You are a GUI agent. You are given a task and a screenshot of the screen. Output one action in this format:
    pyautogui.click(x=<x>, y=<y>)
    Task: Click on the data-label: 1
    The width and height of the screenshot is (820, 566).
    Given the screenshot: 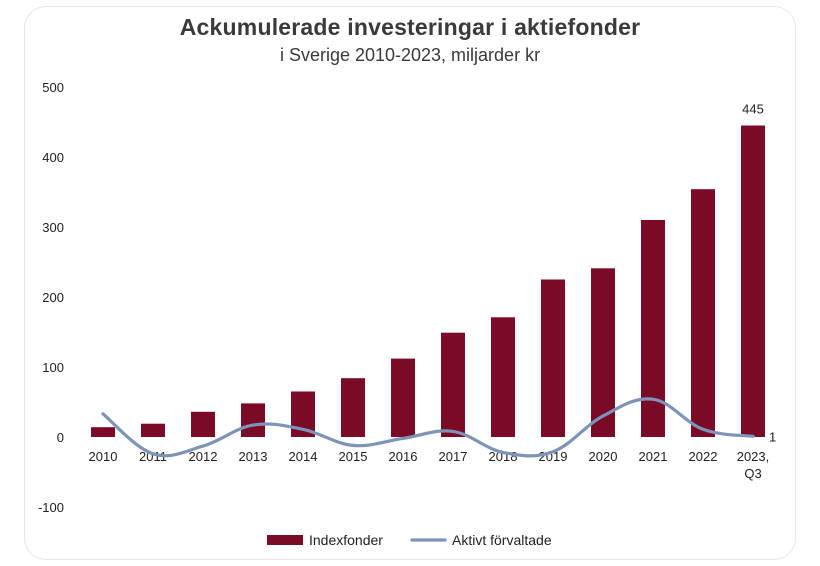 What is the action you would take?
    pyautogui.click(x=772, y=436)
    